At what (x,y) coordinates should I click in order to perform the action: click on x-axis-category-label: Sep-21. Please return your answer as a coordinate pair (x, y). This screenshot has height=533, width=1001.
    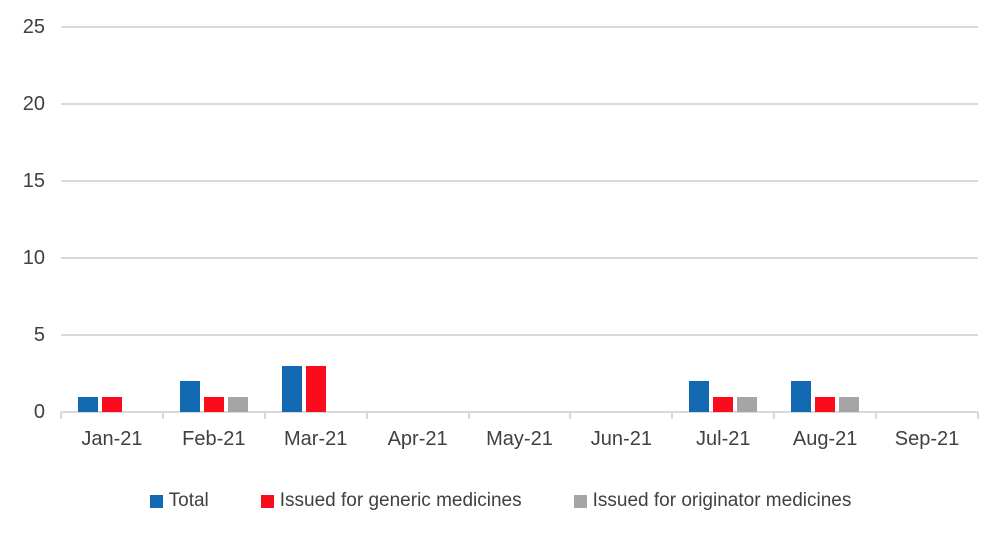
    Looking at the image, I should click on (927, 439).